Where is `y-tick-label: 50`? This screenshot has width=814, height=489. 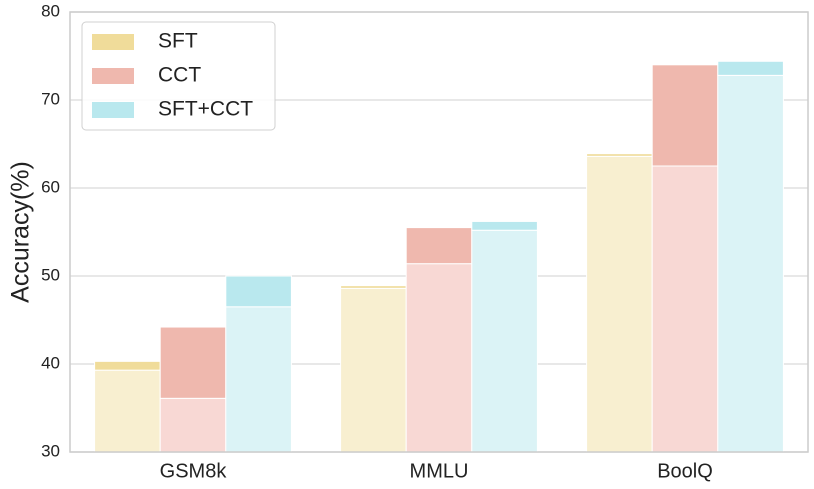 y-tick-label: 50 is located at coordinates (50, 274).